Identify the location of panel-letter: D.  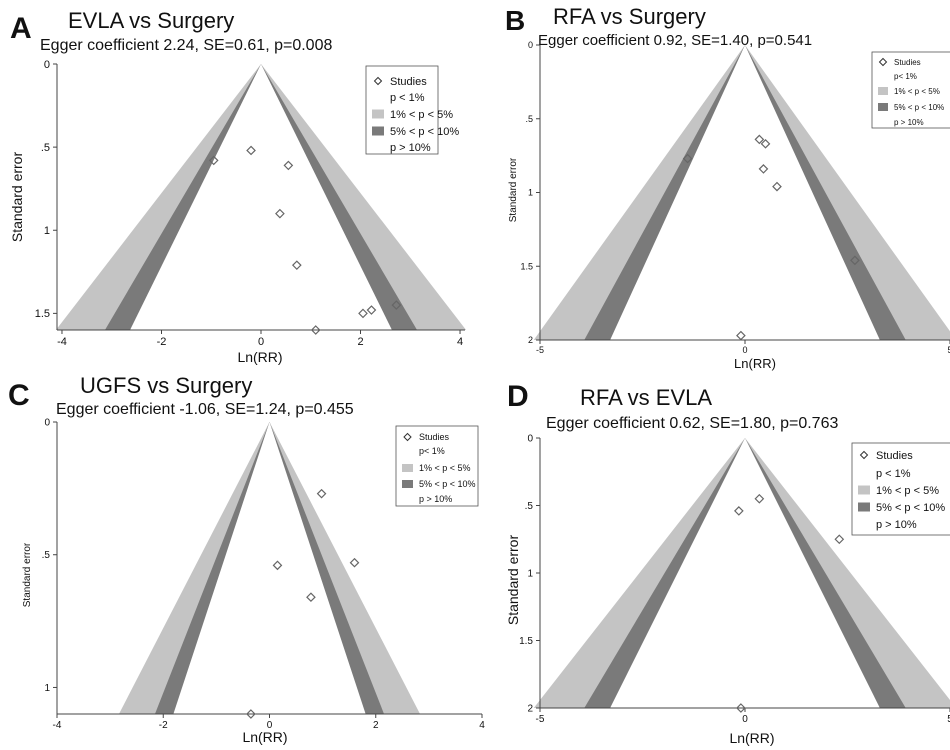
(518, 396).